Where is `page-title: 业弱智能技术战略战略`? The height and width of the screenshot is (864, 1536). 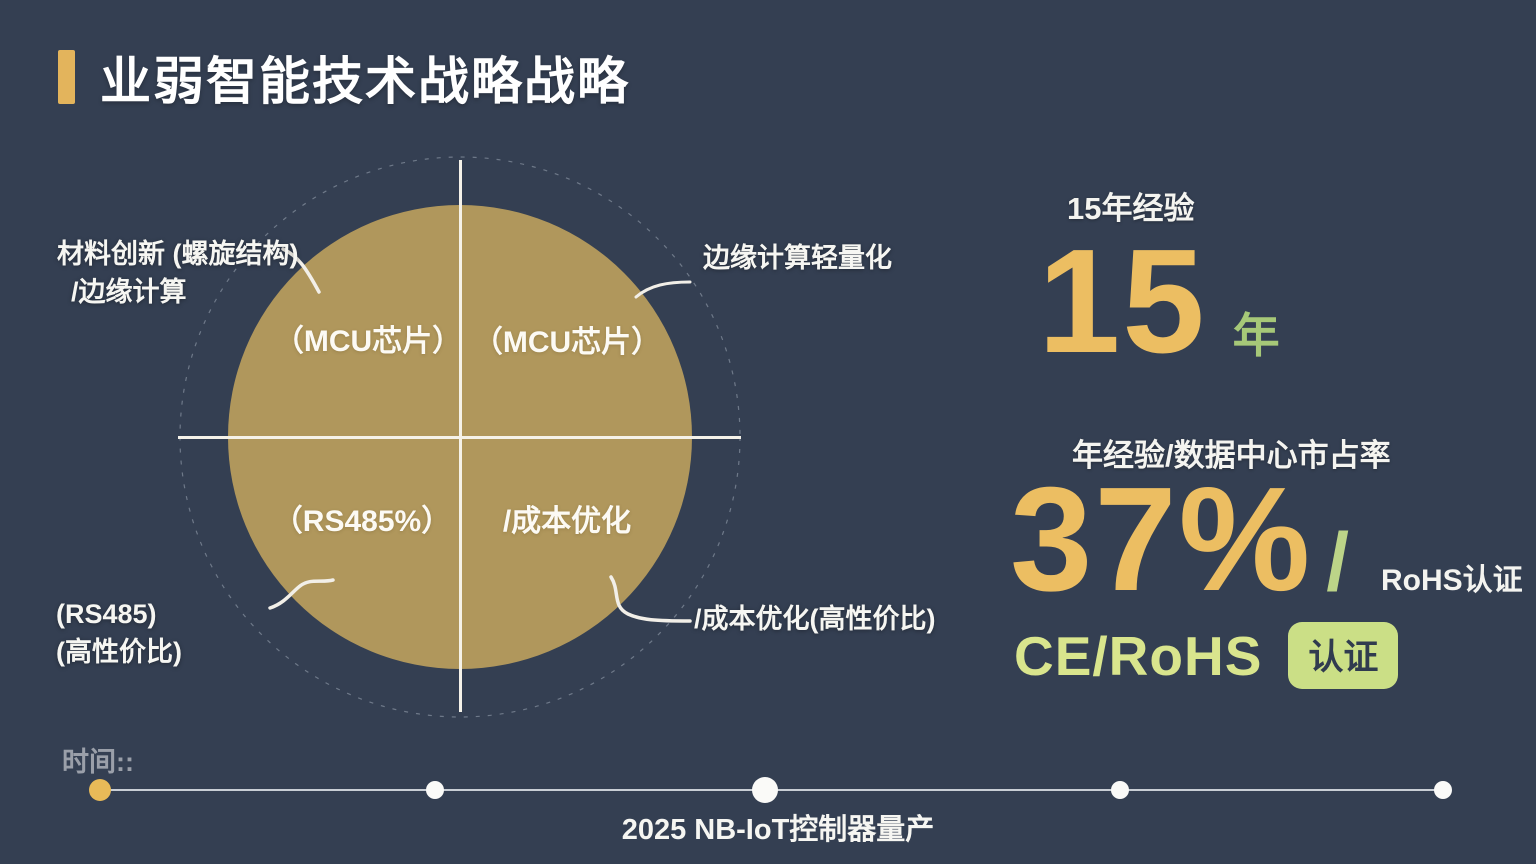 page-title: 业弱智能技术战略战略 is located at coordinates (365, 81).